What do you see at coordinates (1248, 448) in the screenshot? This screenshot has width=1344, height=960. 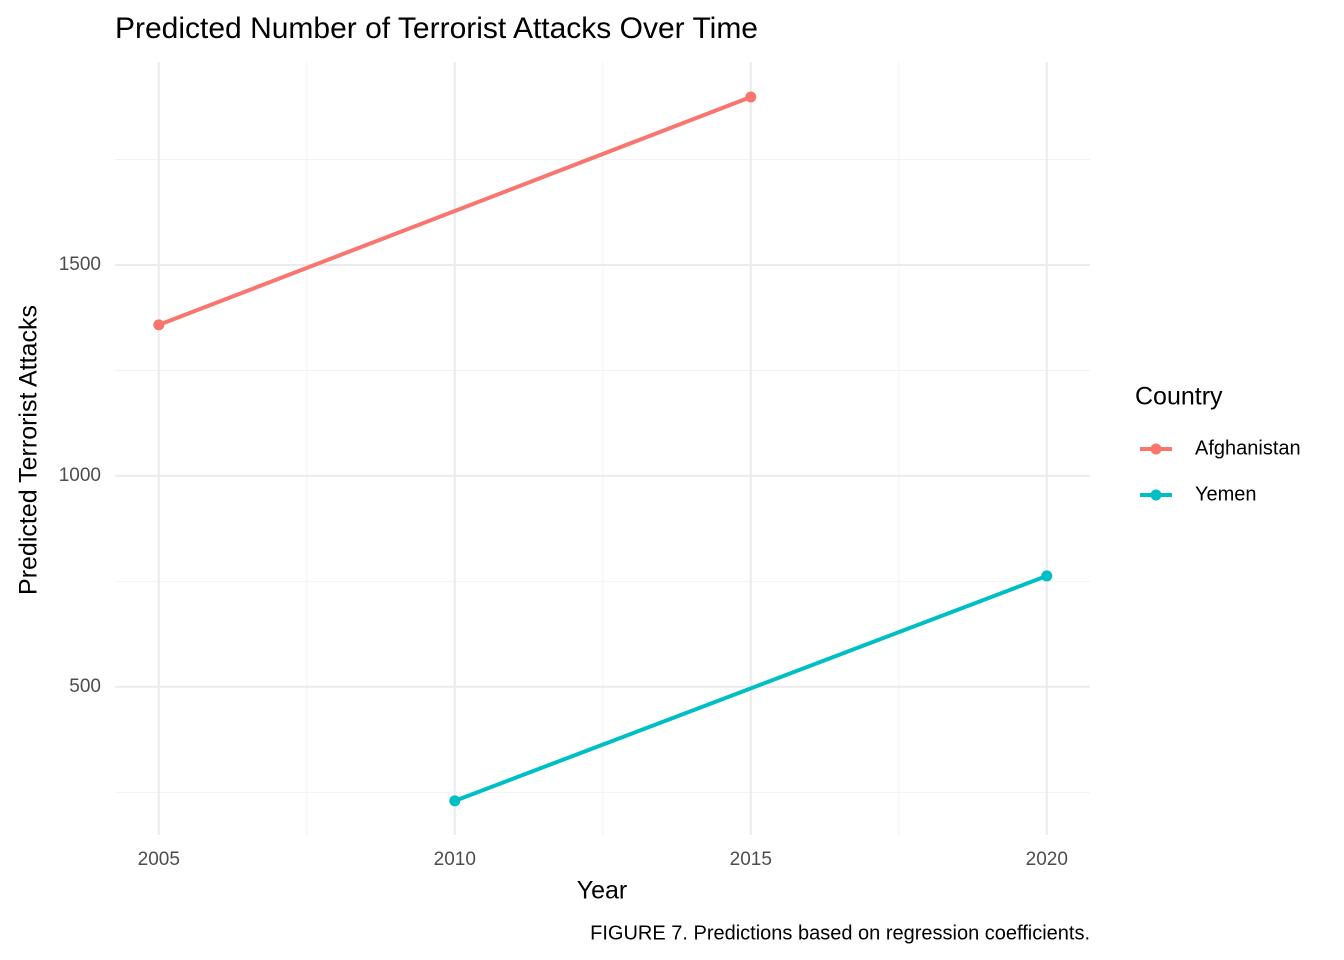 I see `legend-label: Afghanistan` at bounding box center [1248, 448].